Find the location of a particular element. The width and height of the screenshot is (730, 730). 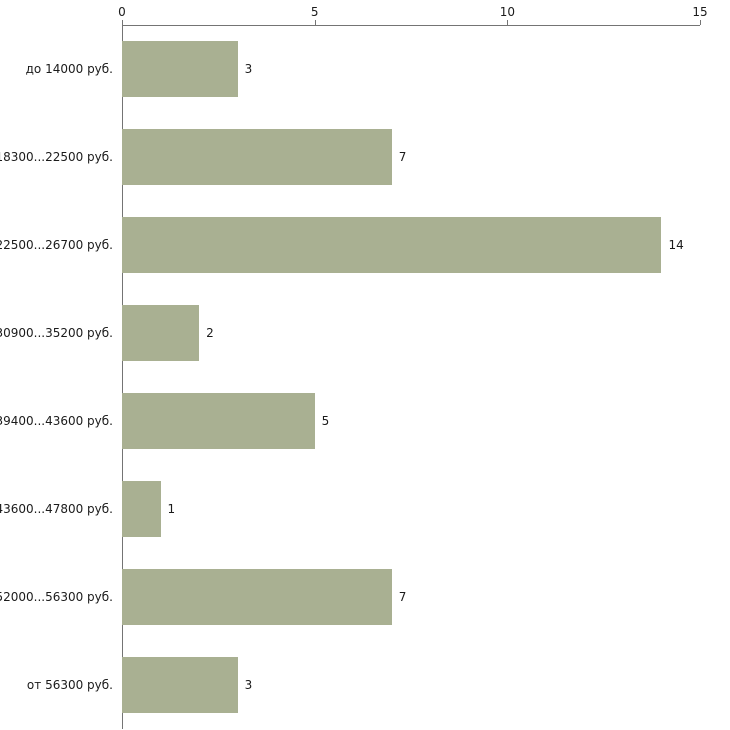

category-label: 18300...22500 руб. is located at coordinates (56, 157).